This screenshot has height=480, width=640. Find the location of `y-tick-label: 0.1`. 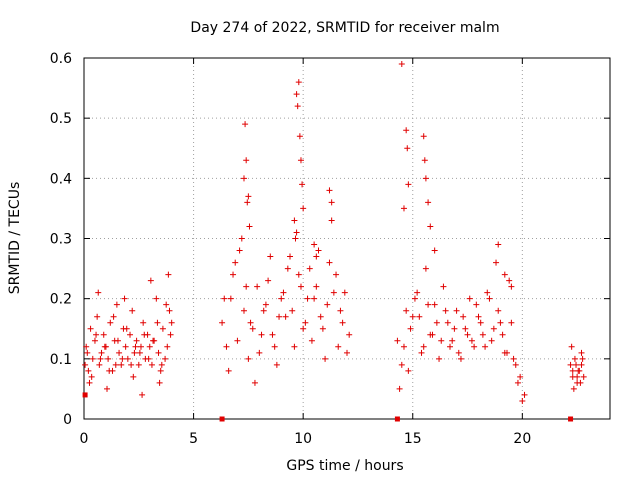

y-tick-label: 0.1 is located at coordinates (61, 360).